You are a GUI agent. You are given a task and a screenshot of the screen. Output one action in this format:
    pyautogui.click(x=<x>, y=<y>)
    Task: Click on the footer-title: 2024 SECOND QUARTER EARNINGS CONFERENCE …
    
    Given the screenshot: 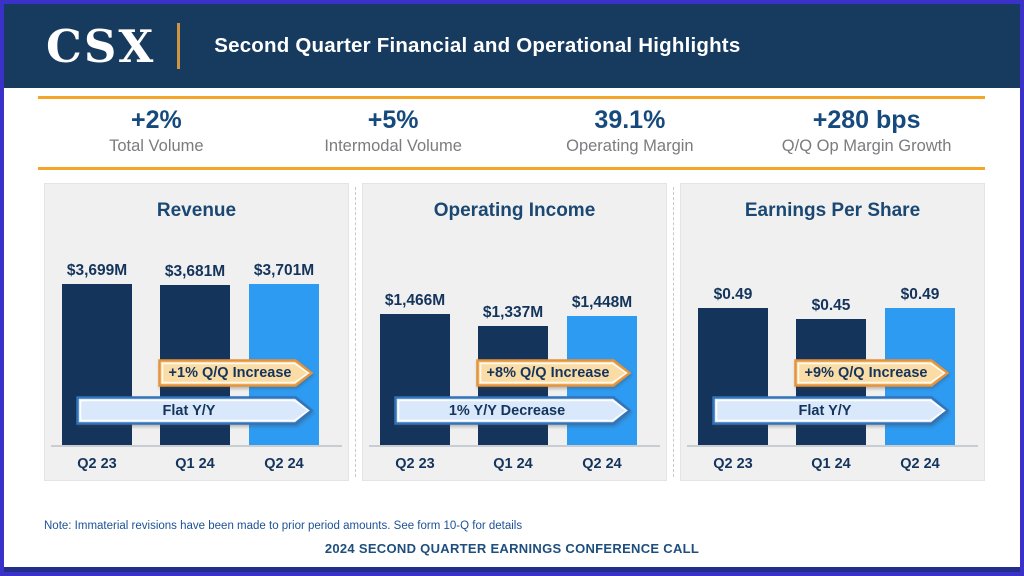 What is the action you would take?
    pyautogui.click(x=512, y=548)
    